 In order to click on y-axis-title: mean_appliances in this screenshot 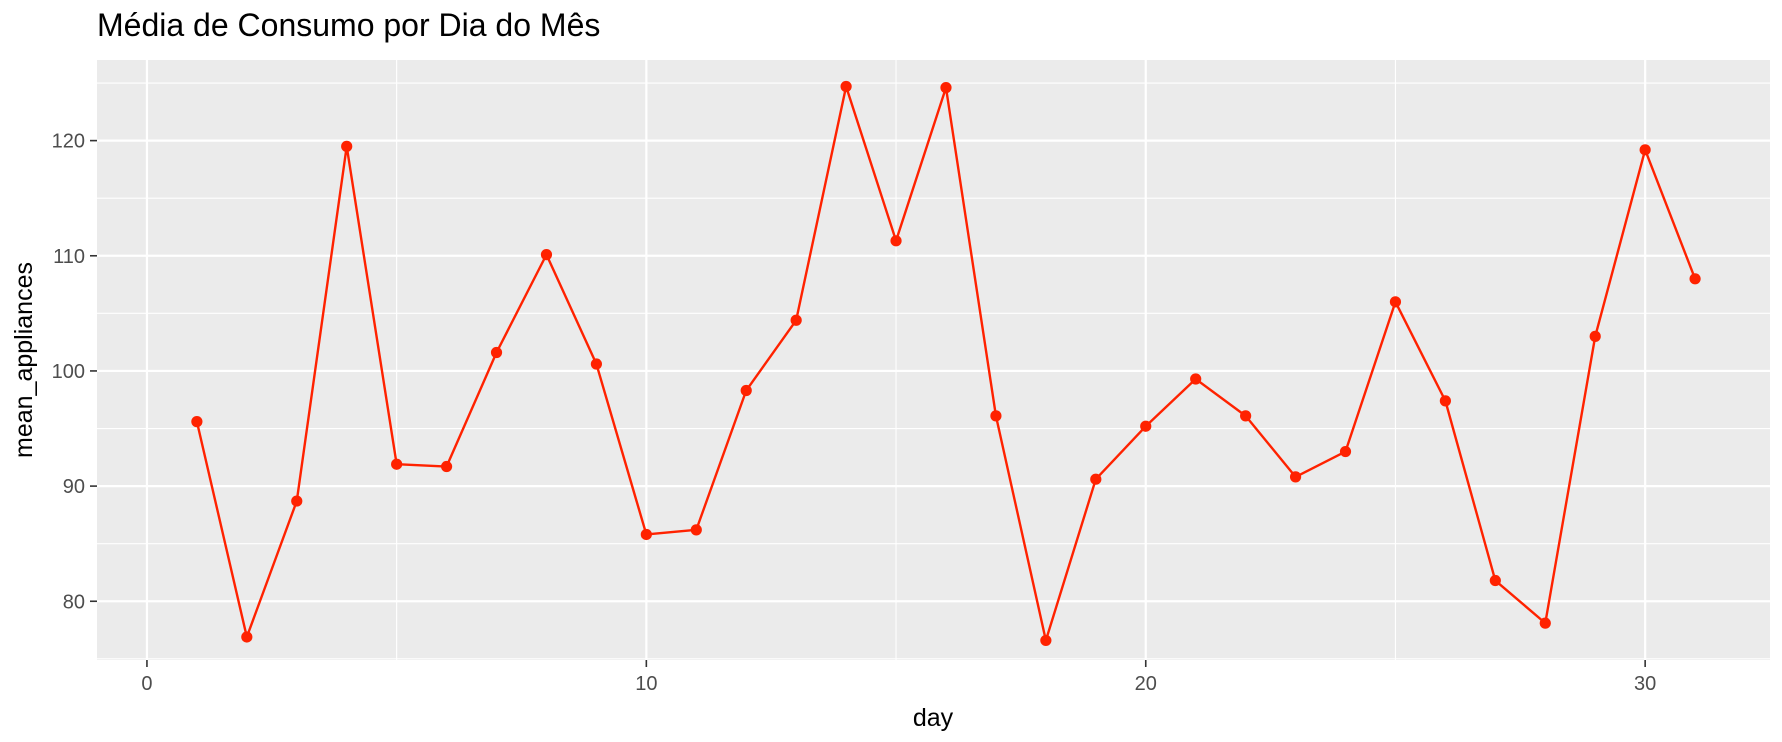, I will do `click(24, 360)`.